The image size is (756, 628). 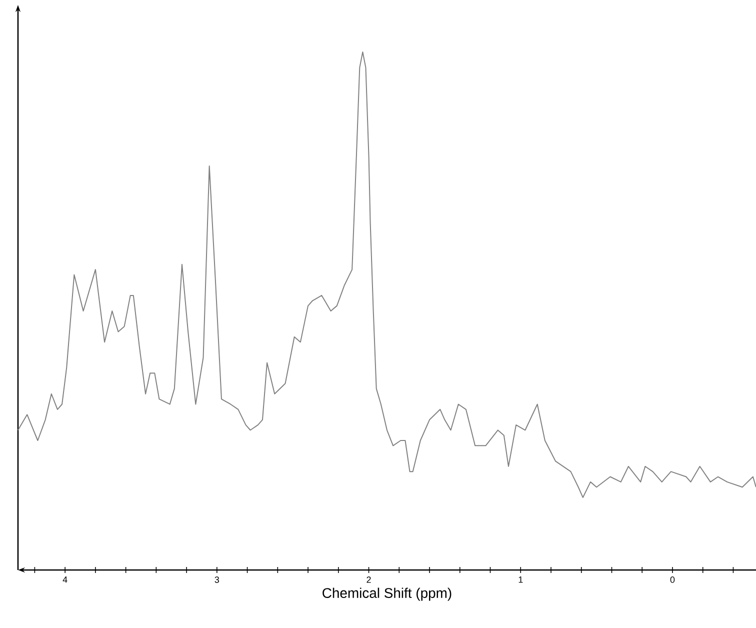 I want to click on x-axis-title: Chemical Shift (ppm), so click(x=387, y=594).